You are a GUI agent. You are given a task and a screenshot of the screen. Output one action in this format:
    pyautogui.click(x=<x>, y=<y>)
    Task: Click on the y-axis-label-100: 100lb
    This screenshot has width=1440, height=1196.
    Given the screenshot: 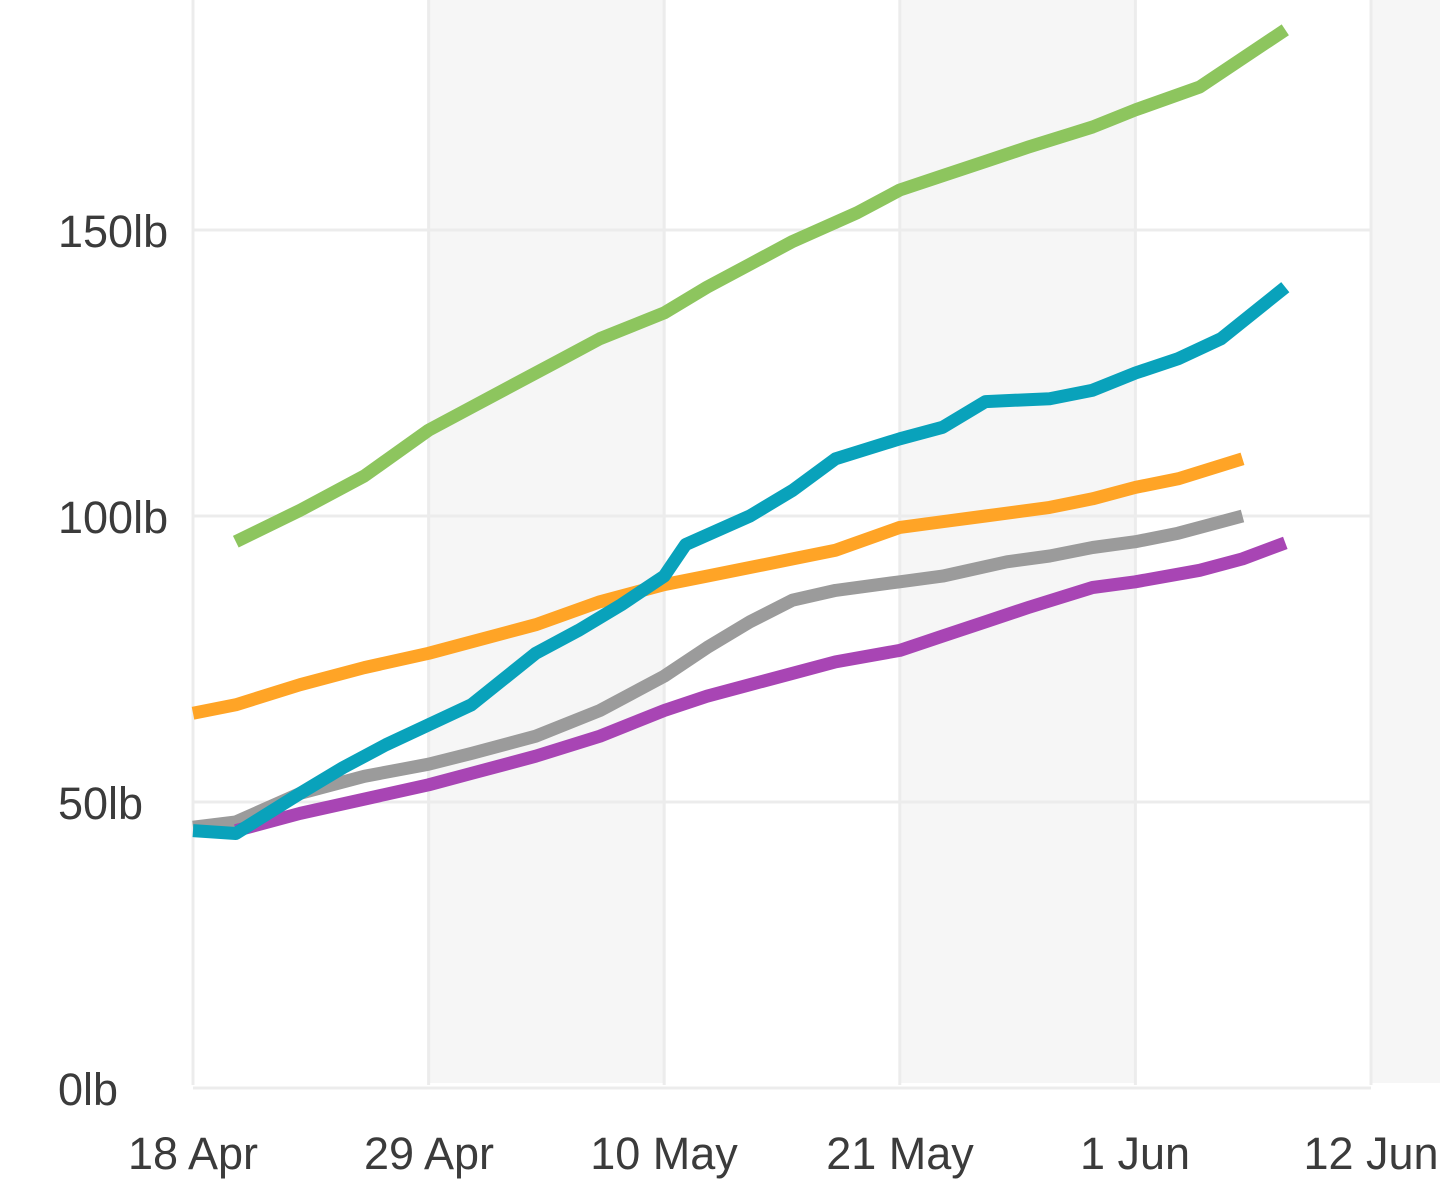 What is the action you would take?
    pyautogui.click(x=113, y=517)
    